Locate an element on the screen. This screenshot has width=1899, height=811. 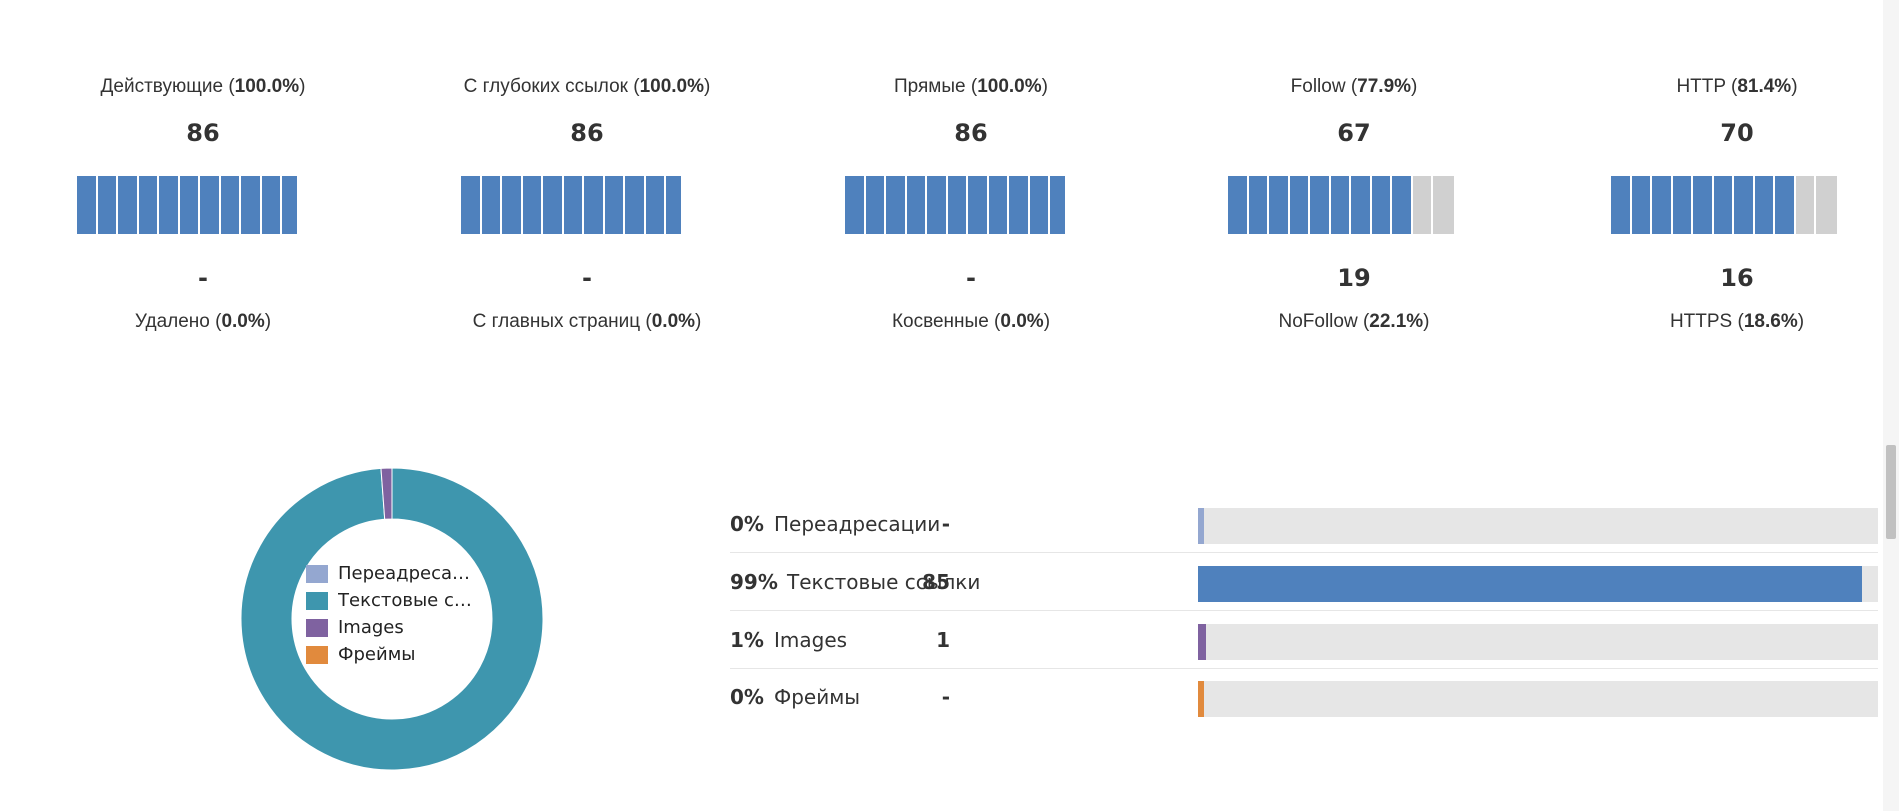
stat-top-label: HTTP (81.4%) is located at coordinates (1737, 86).